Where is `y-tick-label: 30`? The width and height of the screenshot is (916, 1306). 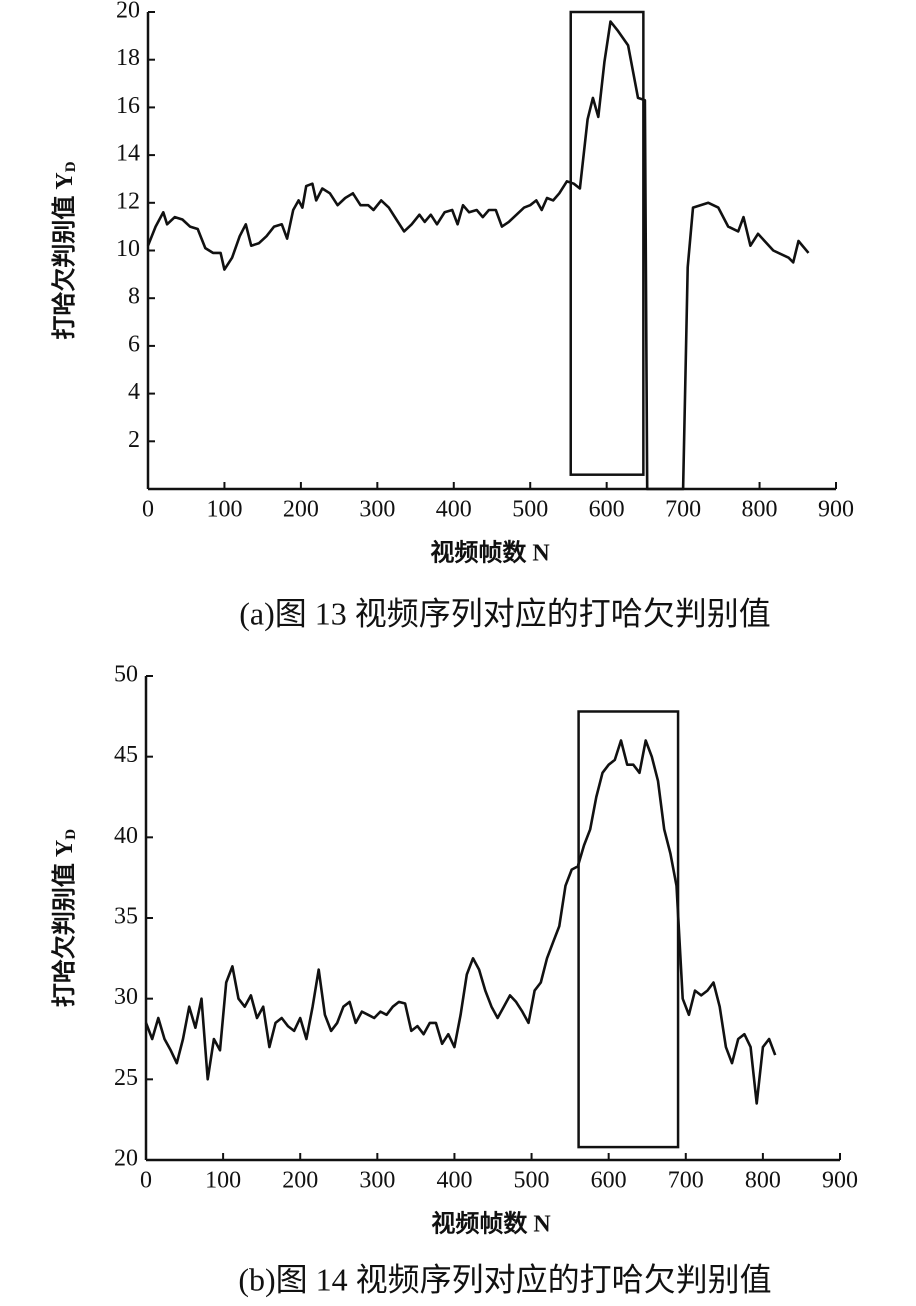
y-tick-label: 30 is located at coordinates (126, 997).